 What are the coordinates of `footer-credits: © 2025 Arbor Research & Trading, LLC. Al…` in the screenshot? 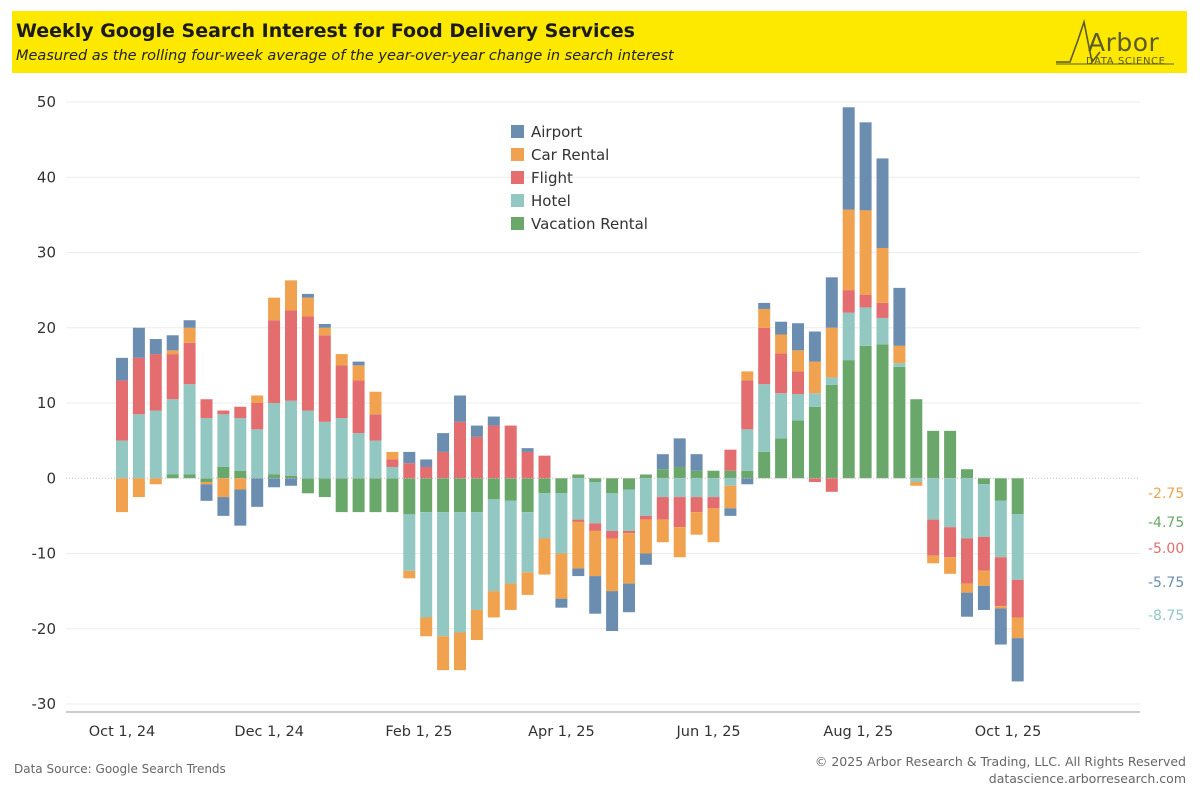 It's located at (1000, 770).